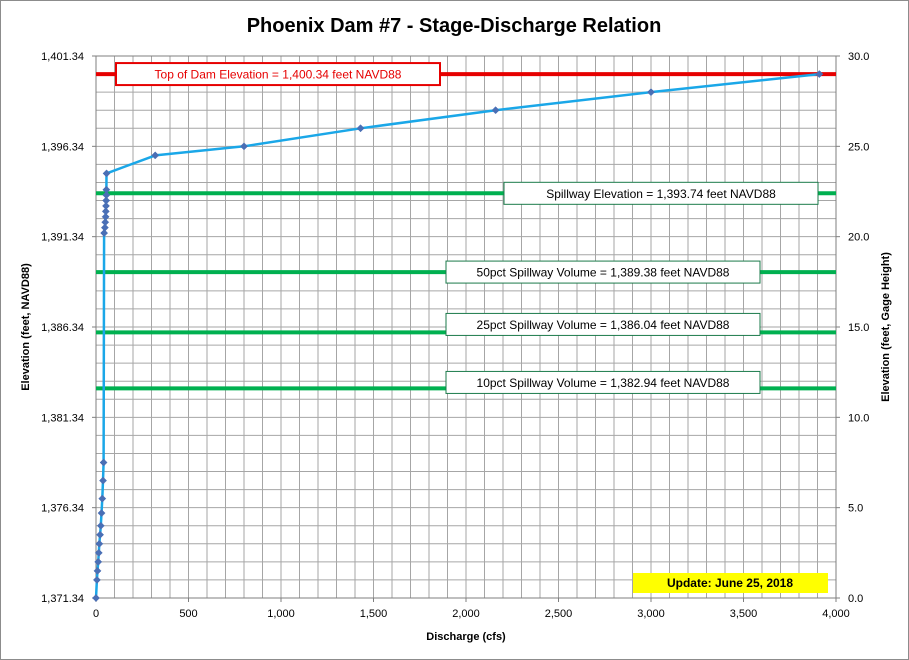 Image resolution: width=909 pixels, height=660 pixels. Describe the element at coordinates (62, 509) in the screenshot. I see `y-left-tick-label: 1,376.34` at that location.